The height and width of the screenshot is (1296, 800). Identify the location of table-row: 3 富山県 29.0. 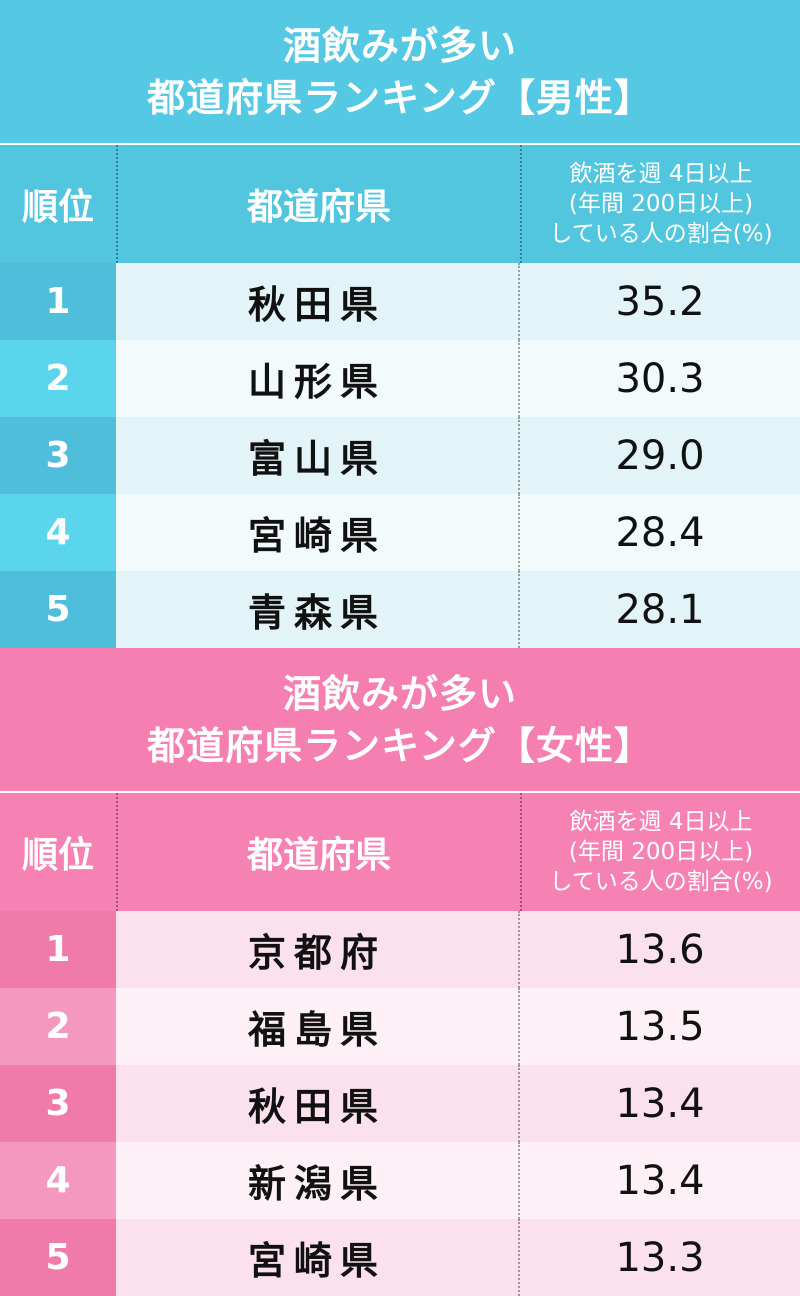
(400, 455).